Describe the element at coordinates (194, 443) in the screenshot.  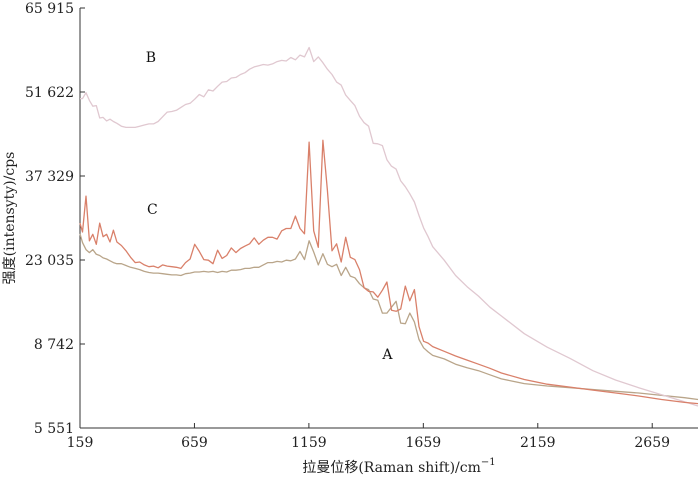
I see `x-tick-label: 659` at that location.